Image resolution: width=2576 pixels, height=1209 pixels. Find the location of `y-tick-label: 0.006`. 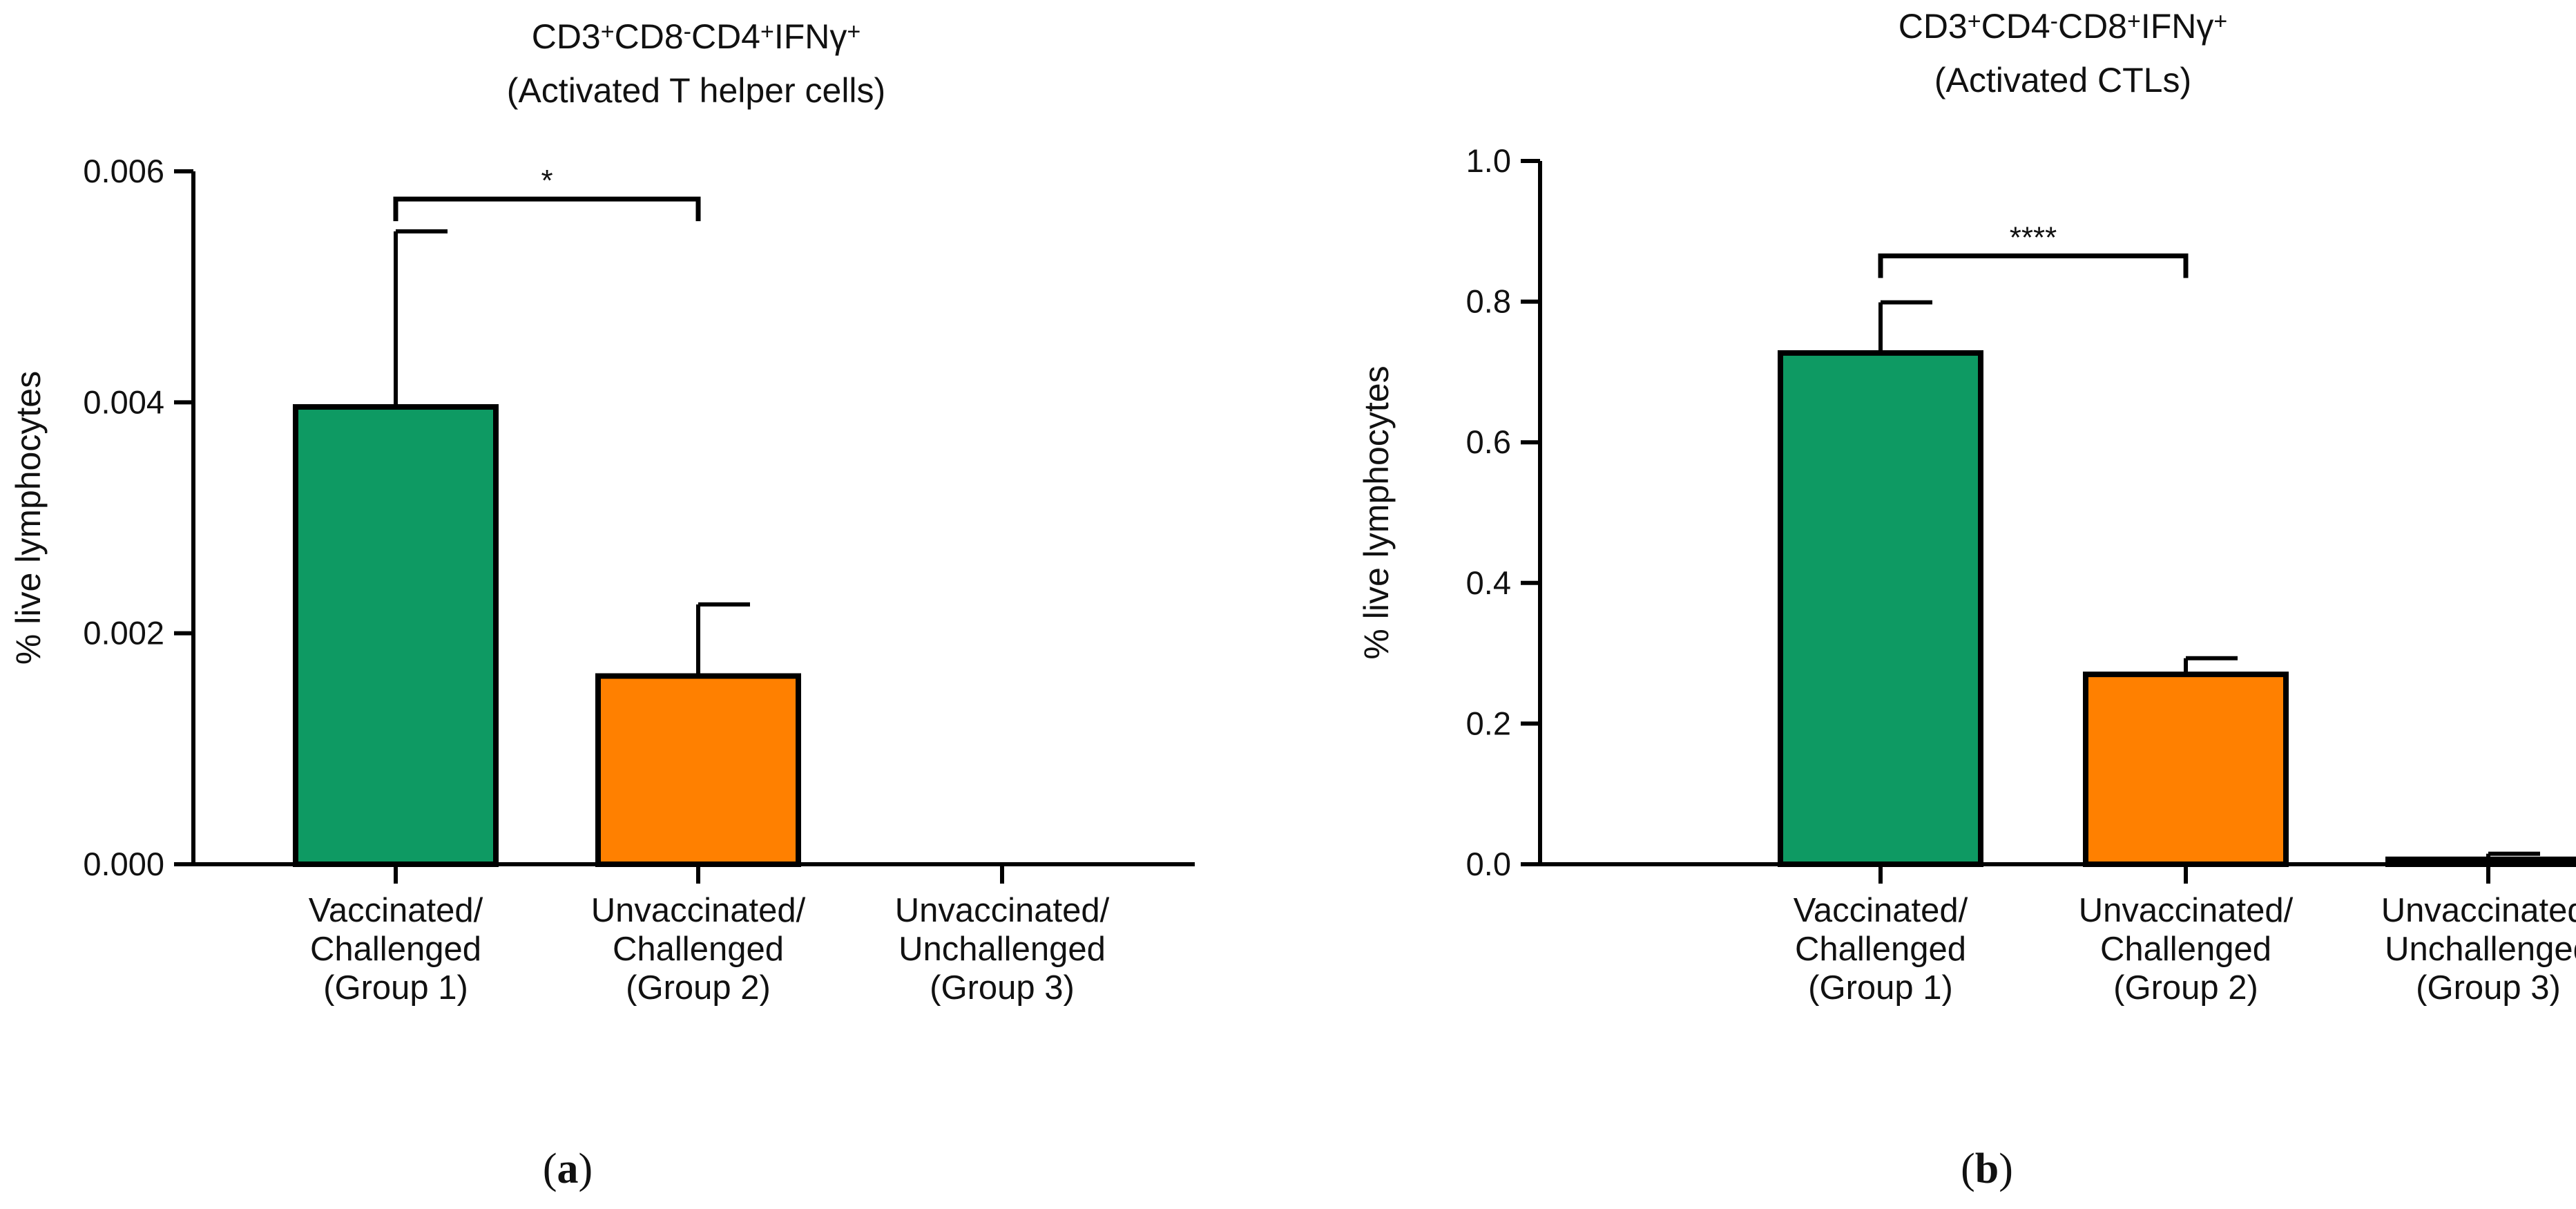

y-tick-label: 0.006 is located at coordinates (123, 171).